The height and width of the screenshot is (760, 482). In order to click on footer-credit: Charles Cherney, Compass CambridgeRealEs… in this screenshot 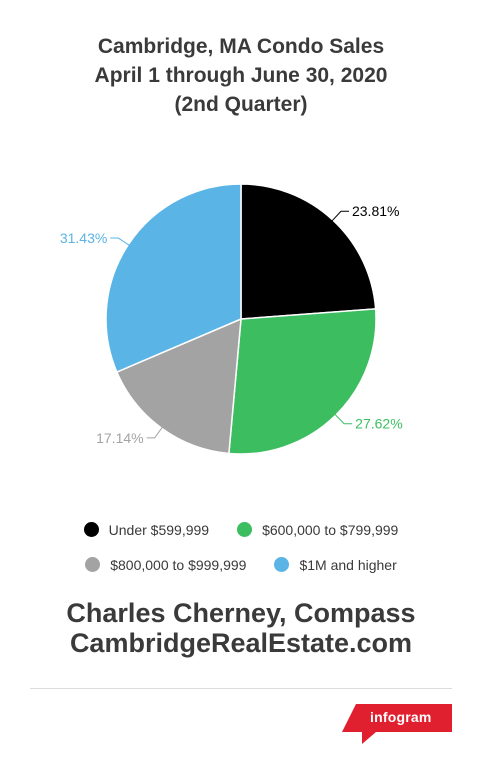, I will do `click(241, 628)`.